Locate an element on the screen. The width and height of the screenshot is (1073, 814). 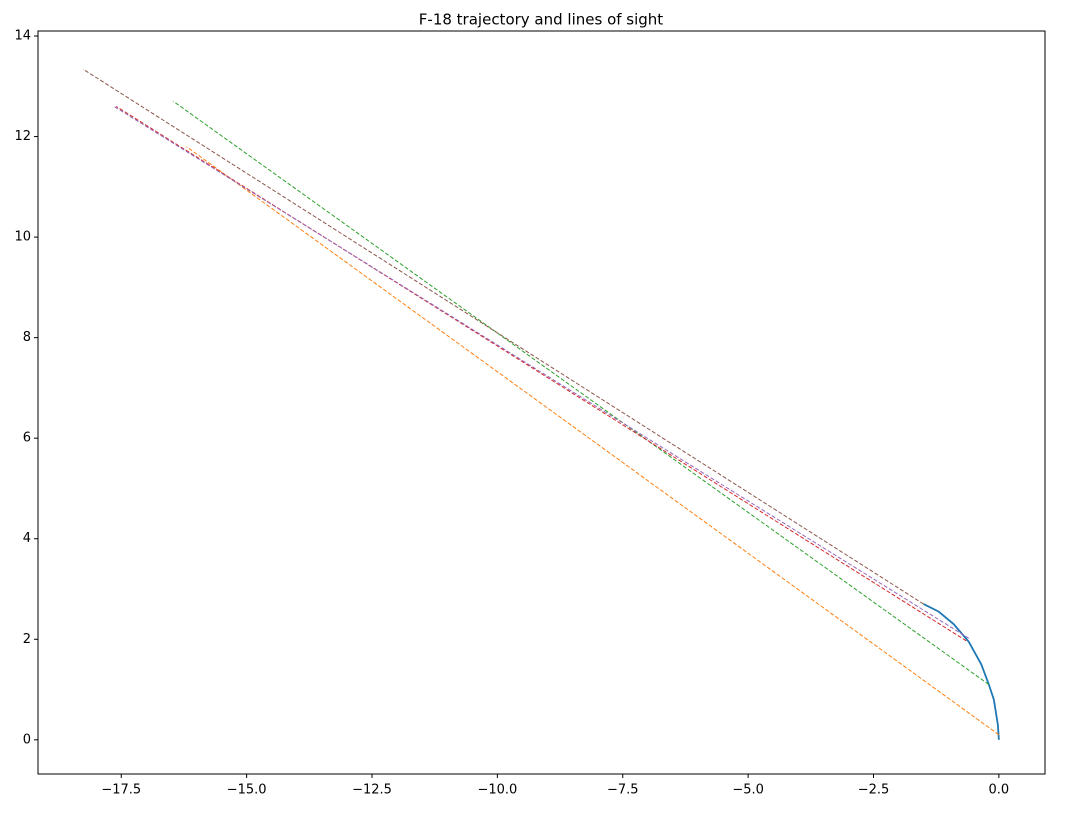
series-line is located at coordinates (961, 671).